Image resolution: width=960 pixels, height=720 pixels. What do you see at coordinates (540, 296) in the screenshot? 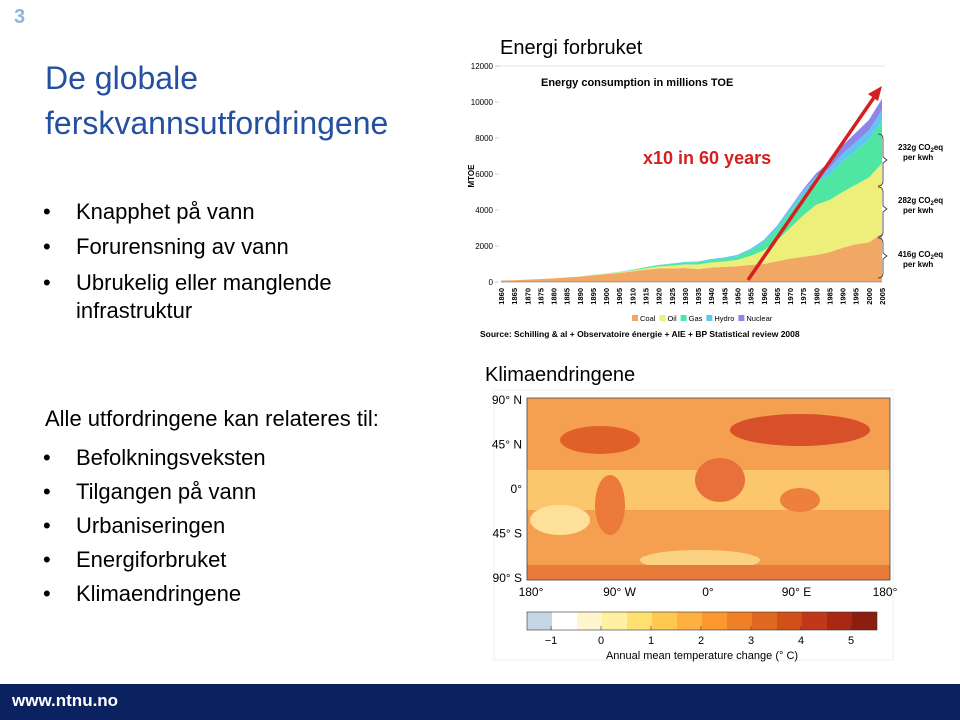
I see `x-tick-label: 1875` at bounding box center [540, 296].